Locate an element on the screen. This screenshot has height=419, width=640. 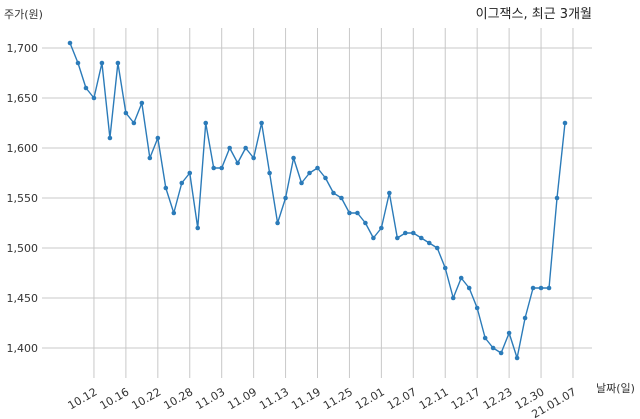
y-tick-label: 1,400 is located at coordinates (23, 348).